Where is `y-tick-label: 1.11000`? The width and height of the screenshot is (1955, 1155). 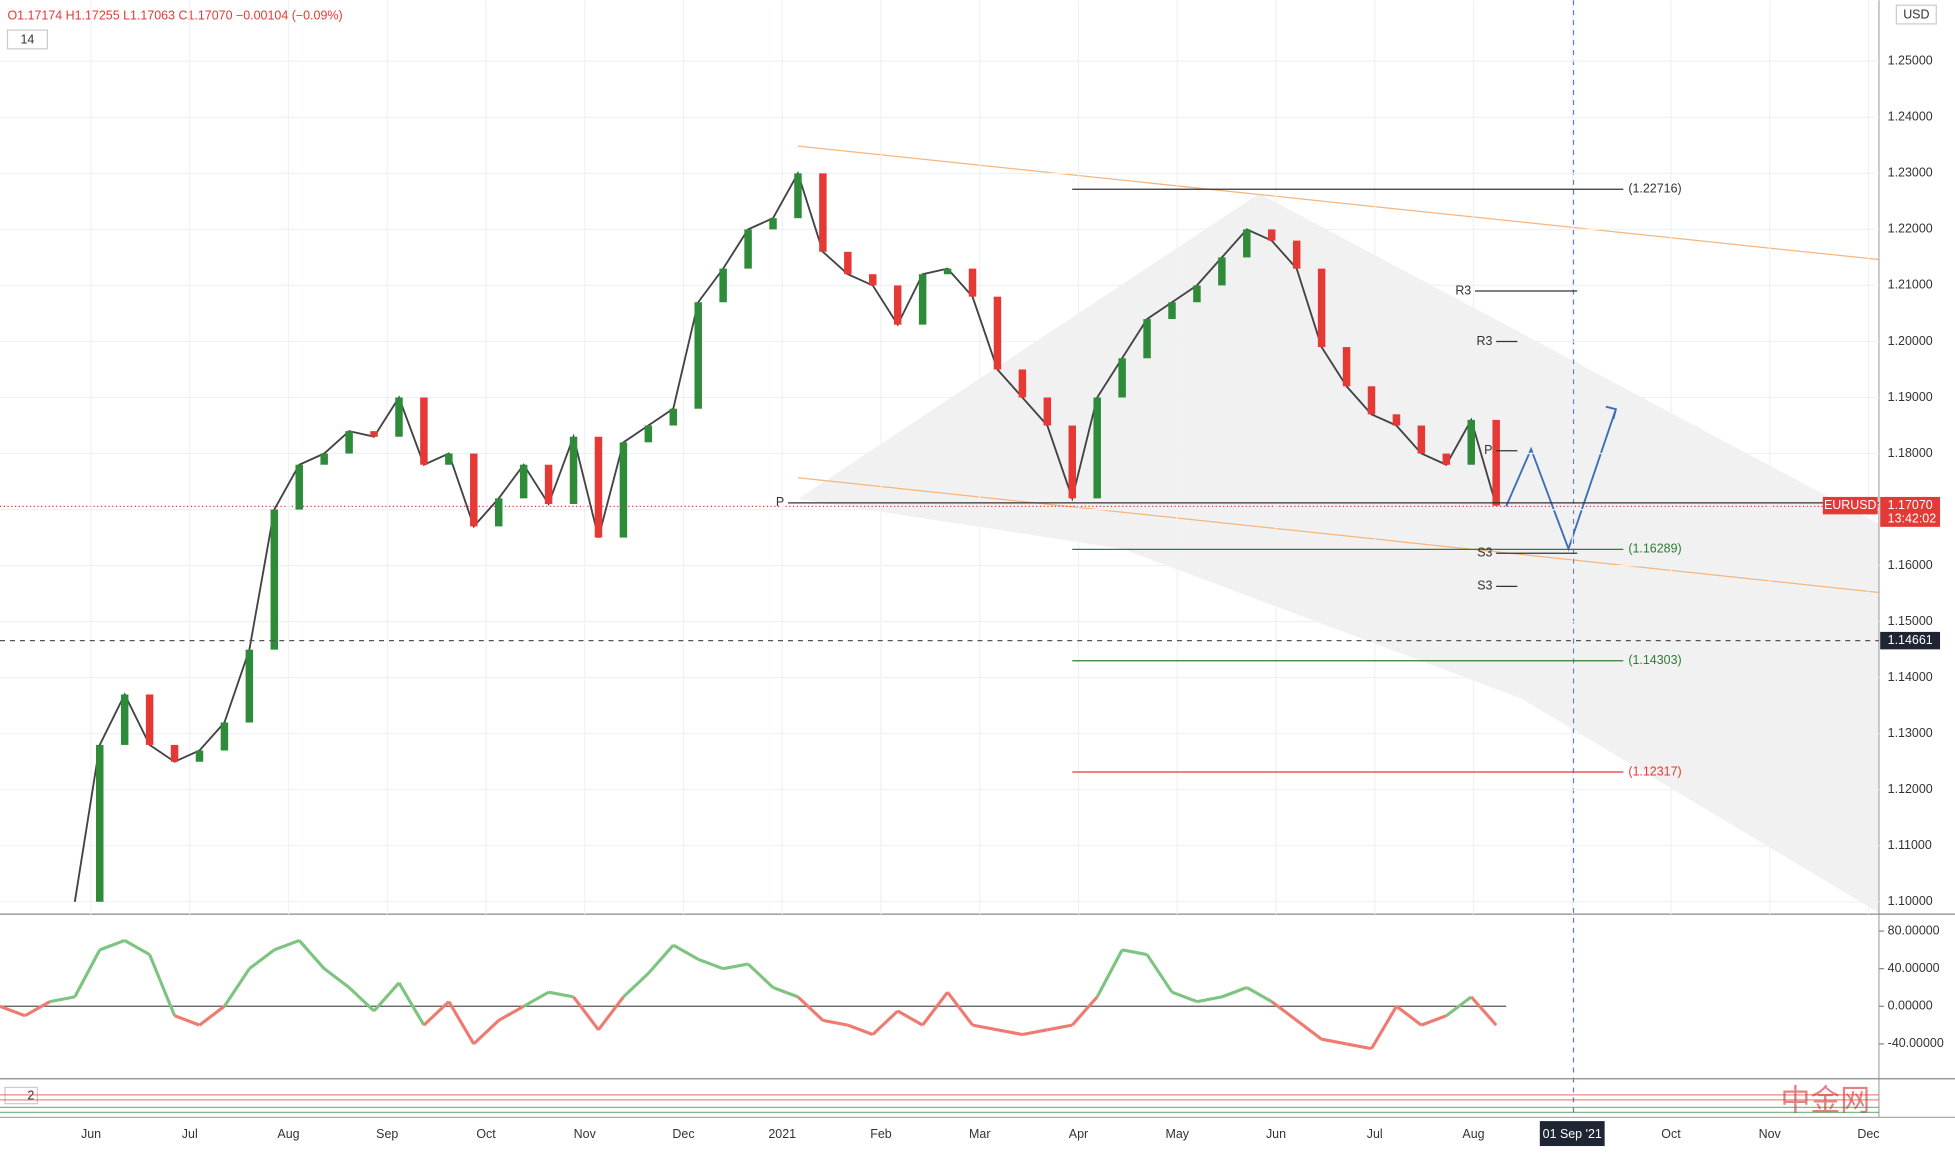
y-tick-label: 1.11000 is located at coordinates (1910, 845).